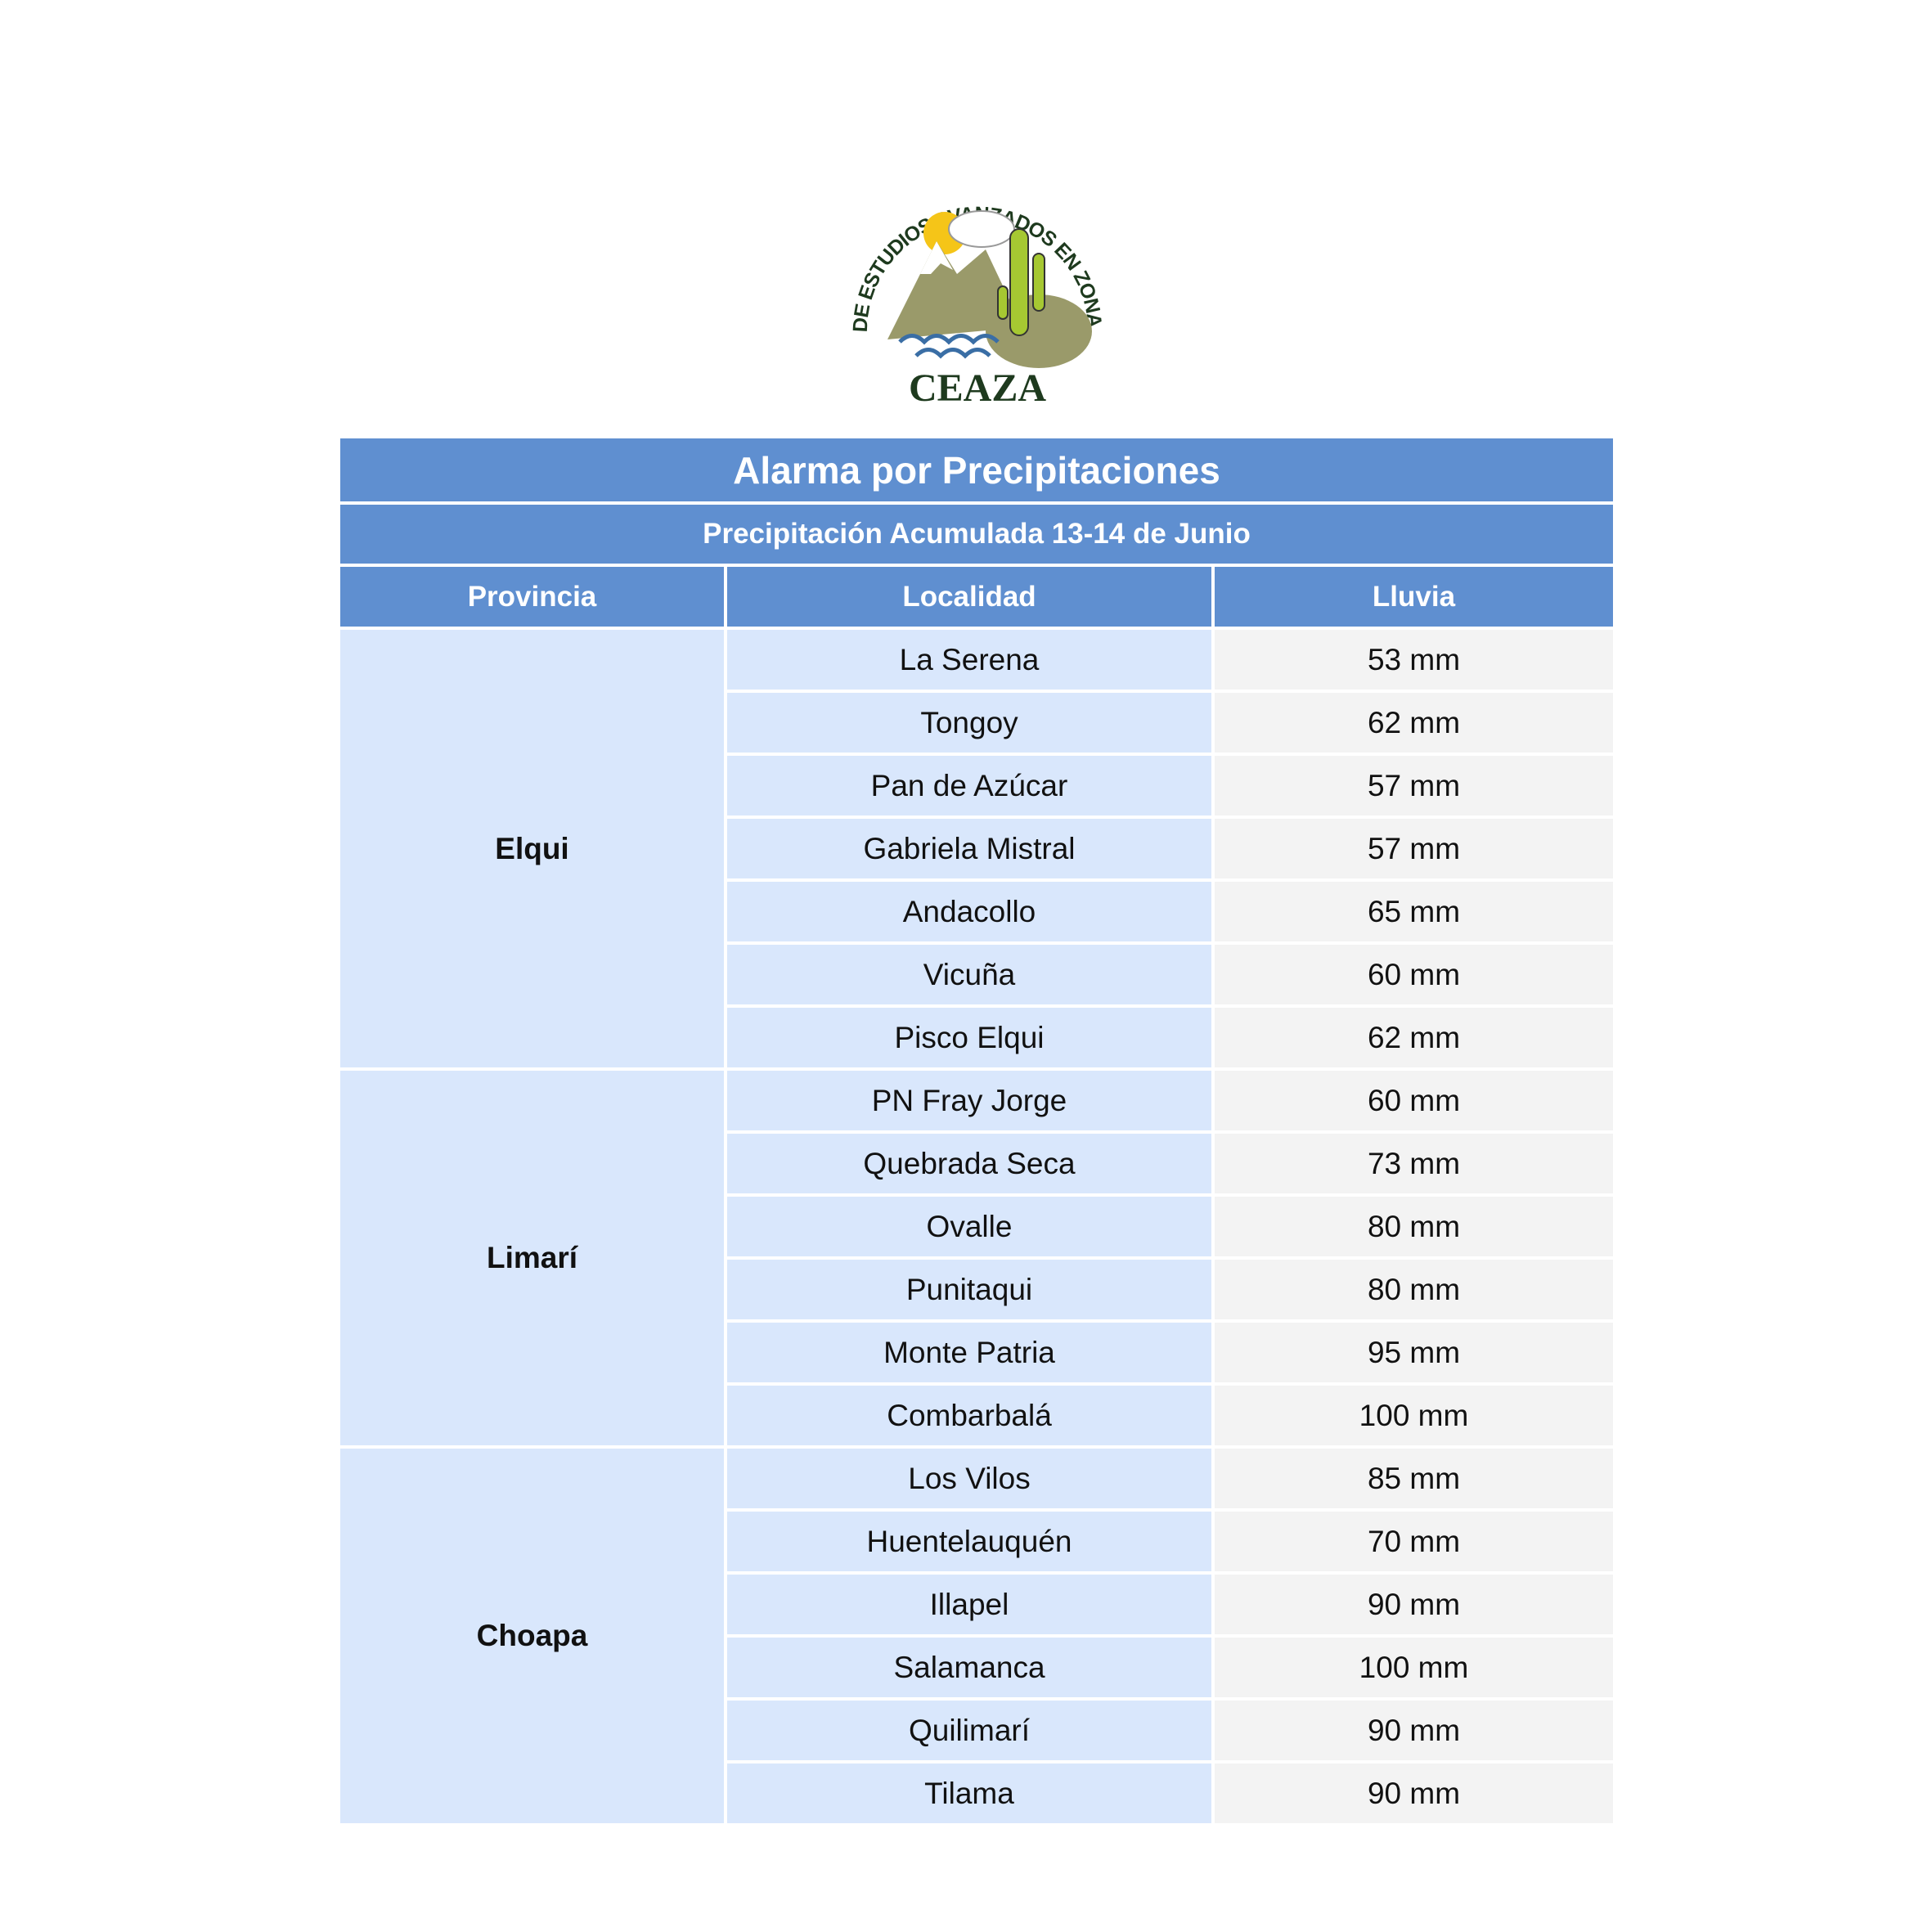 The height and width of the screenshot is (1932, 1932). I want to click on localidad-cell: Tilama, so click(969, 1794).